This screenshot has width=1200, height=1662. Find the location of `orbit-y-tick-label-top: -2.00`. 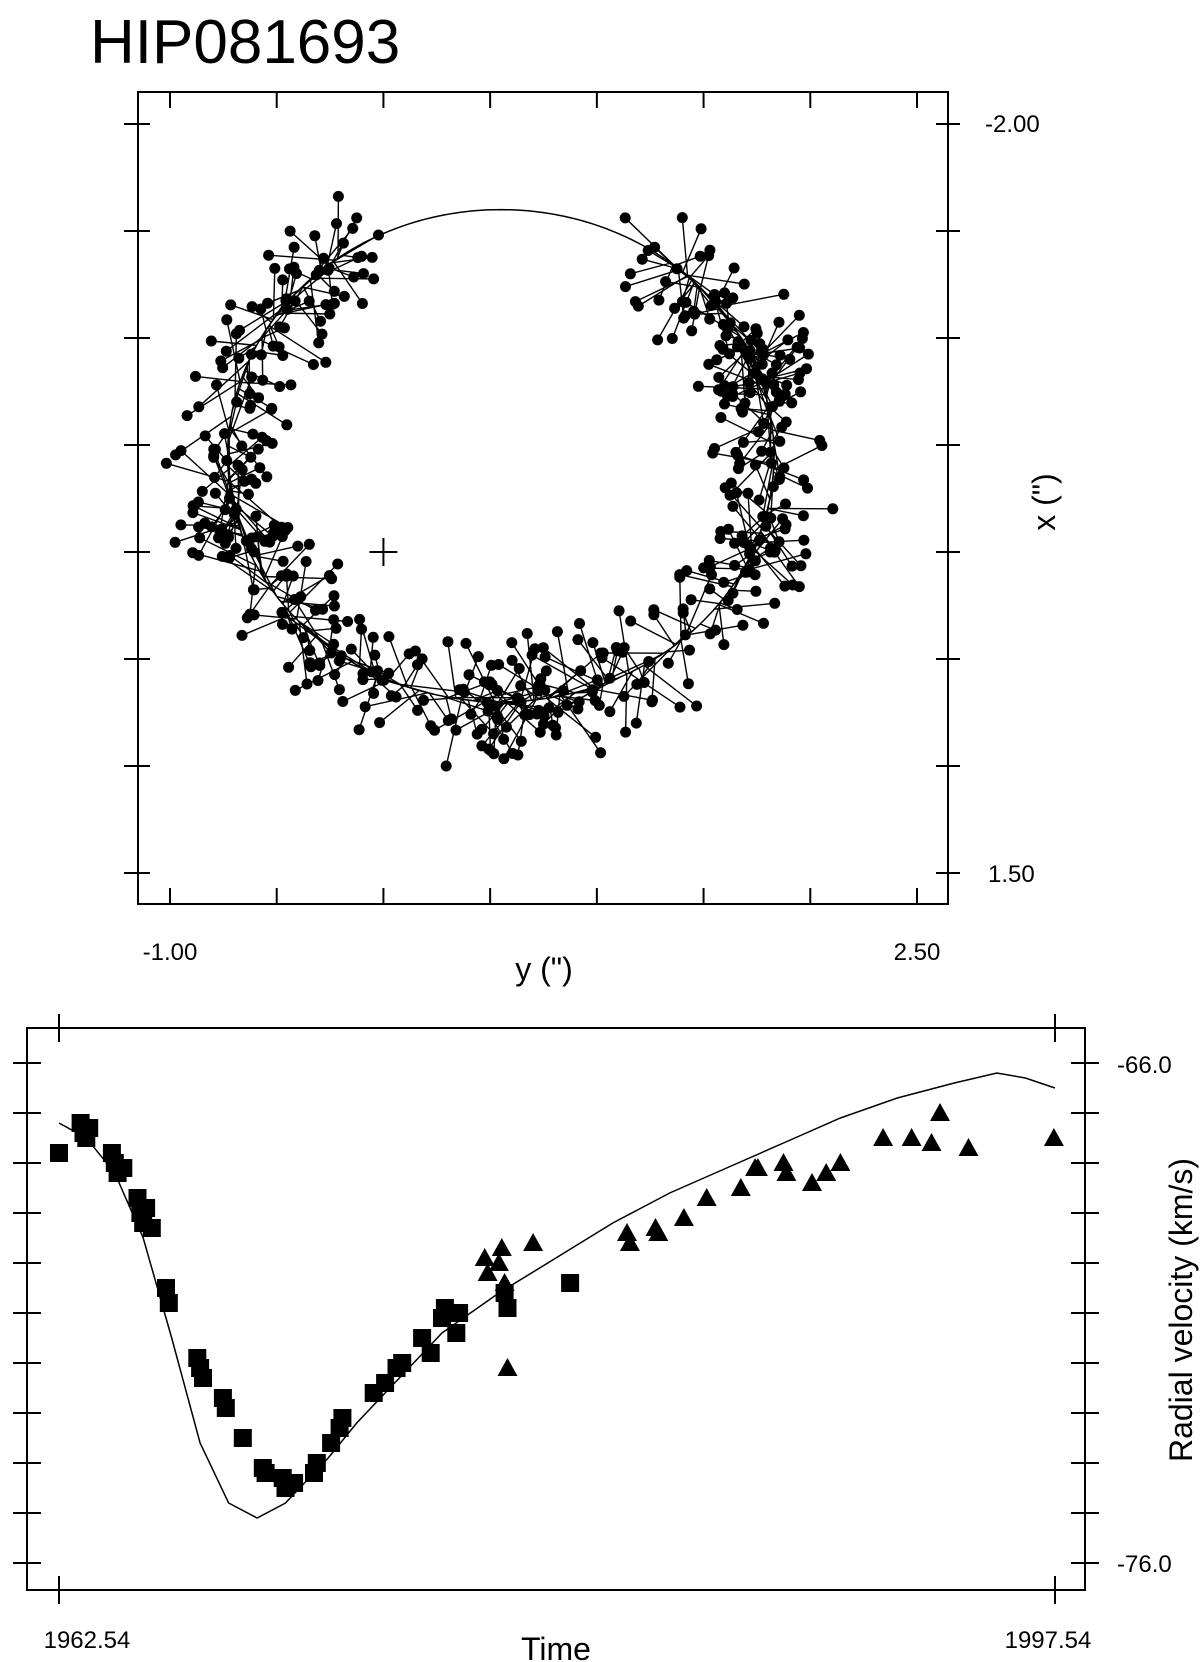

orbit-y-tick-label-top: -2.00 is located at coordinates (1012, 124).